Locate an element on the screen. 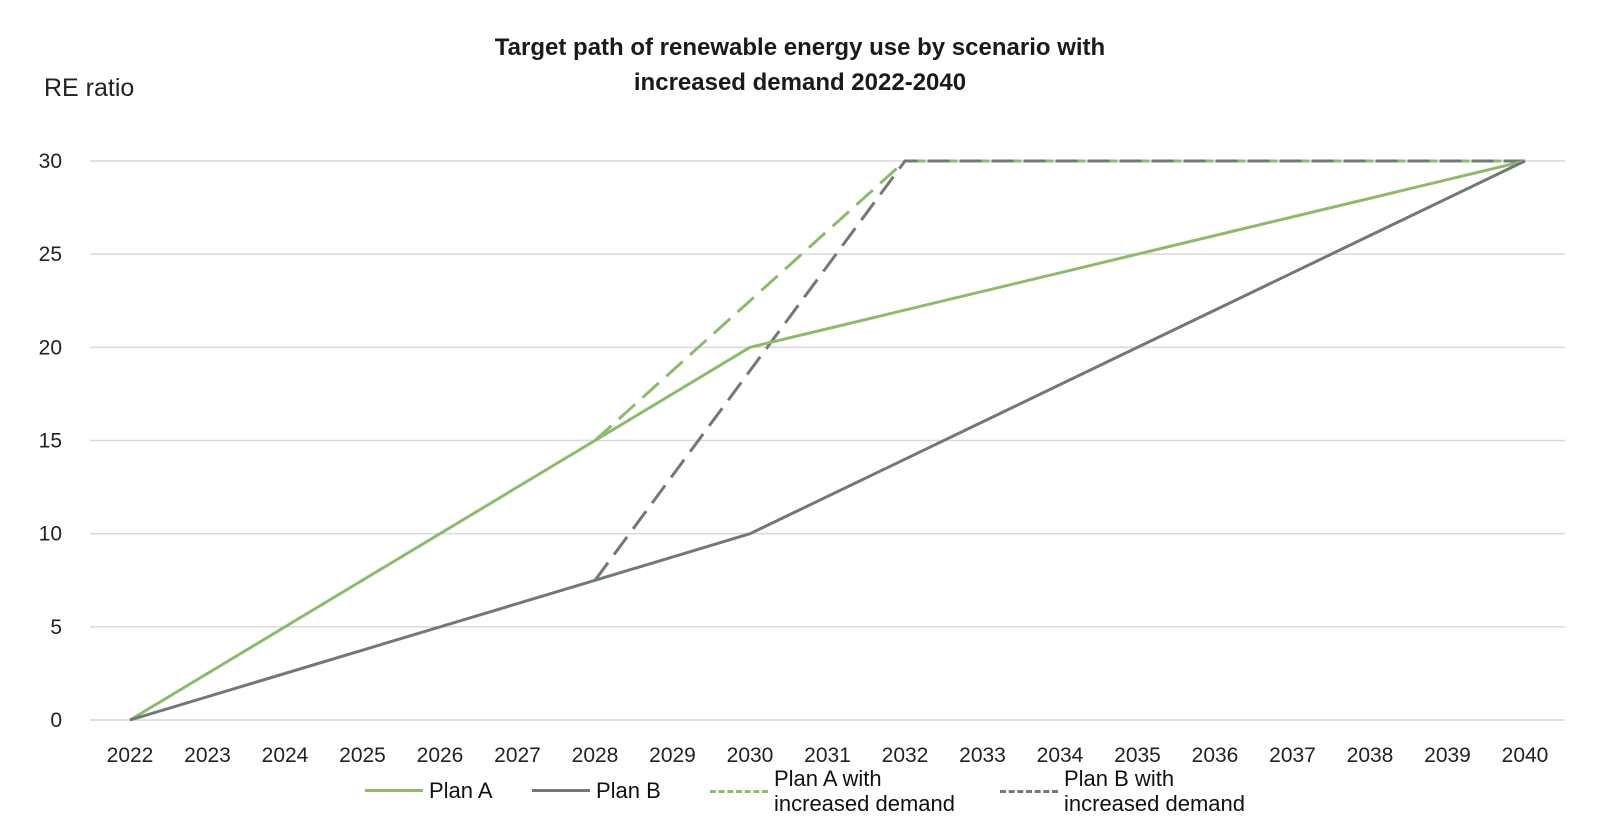 The height and width of the screenshot is (836, 1600). legend-label-plan-b: Plan B is located at coordinates (628, 790).